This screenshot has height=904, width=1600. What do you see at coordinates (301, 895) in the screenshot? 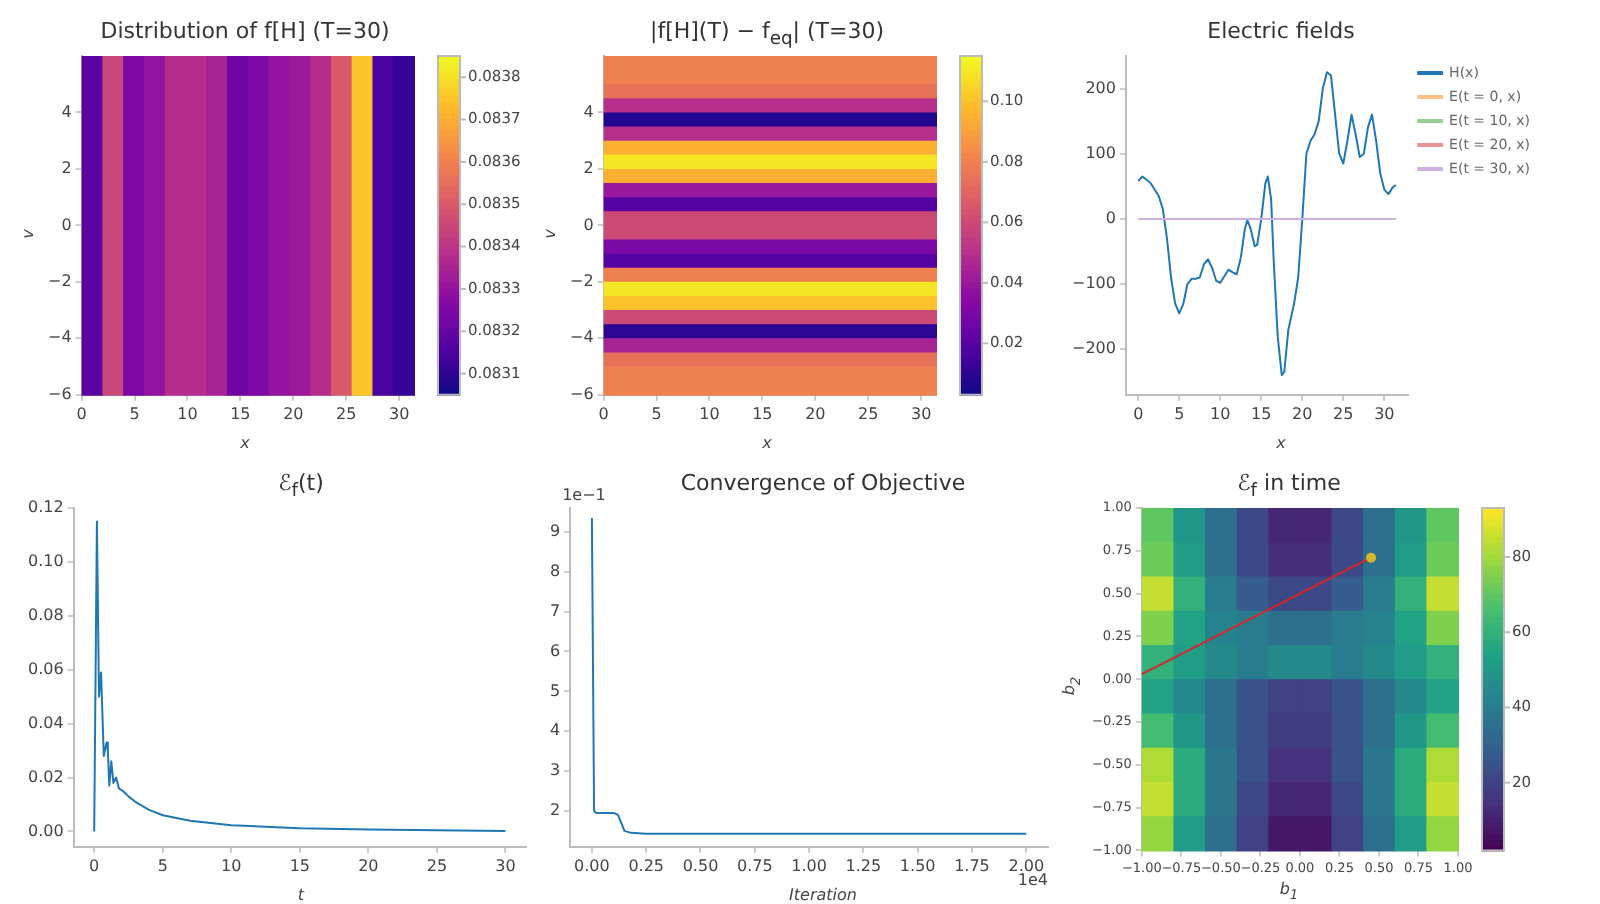
I see `x-axis-title: t` at bounding box center [301, 895].